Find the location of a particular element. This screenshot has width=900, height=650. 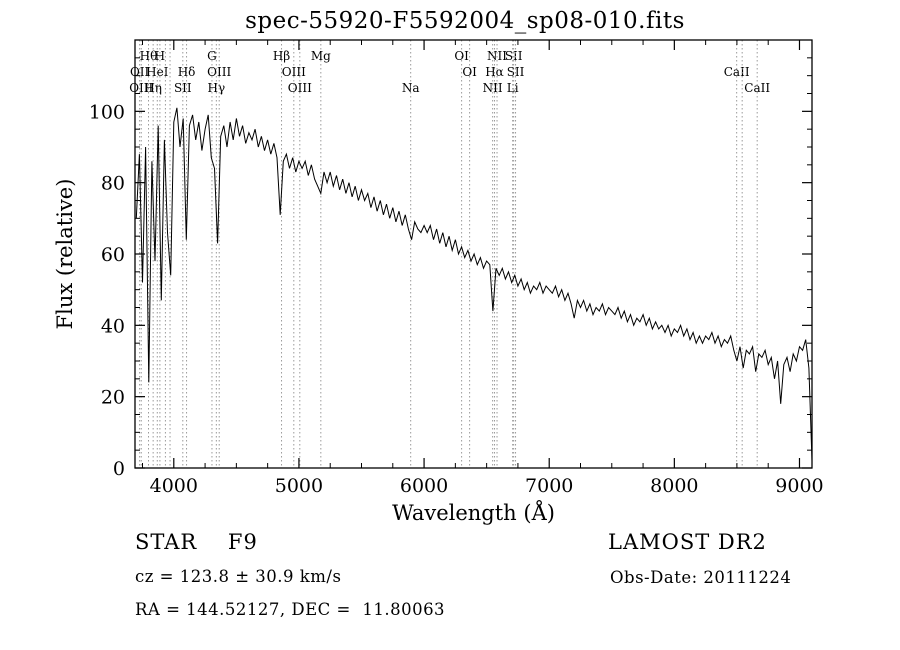

y-tick-label: 0 is located at coordinates (119, 469).